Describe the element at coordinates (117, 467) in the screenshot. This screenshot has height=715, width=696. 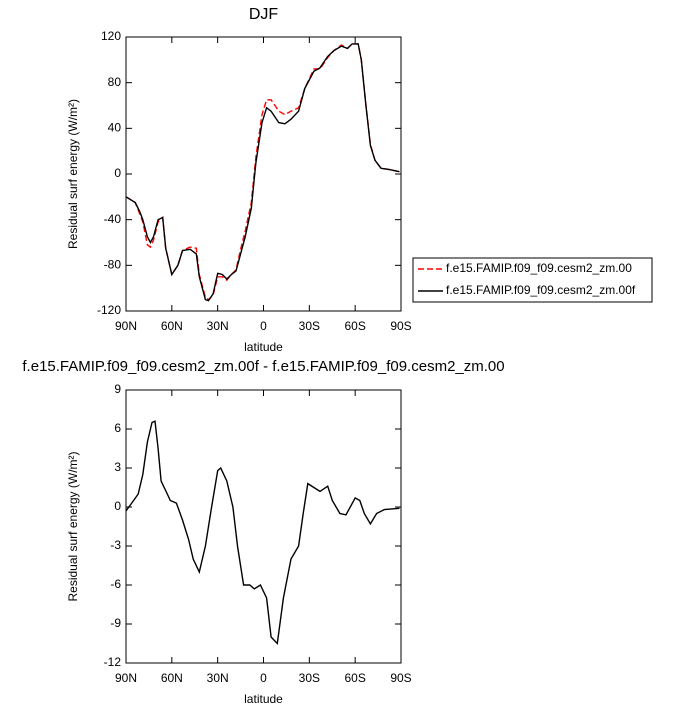
I see `y-tick-label: 3` at that location.